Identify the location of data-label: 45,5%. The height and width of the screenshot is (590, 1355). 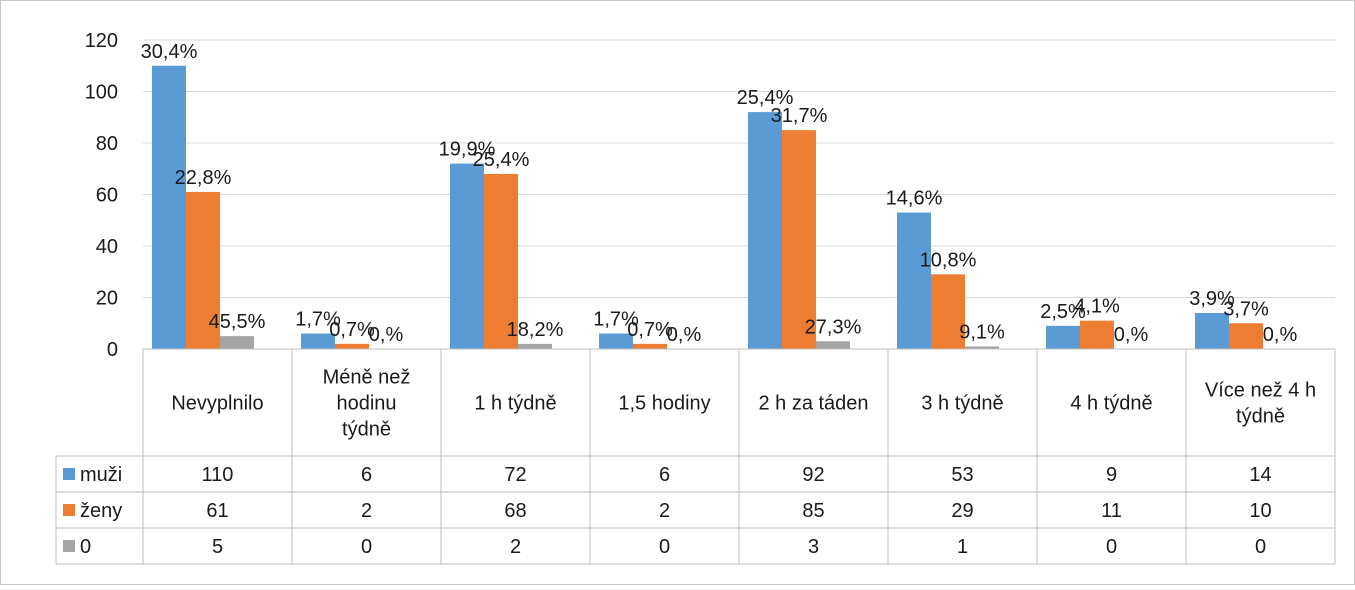
(237, 322).